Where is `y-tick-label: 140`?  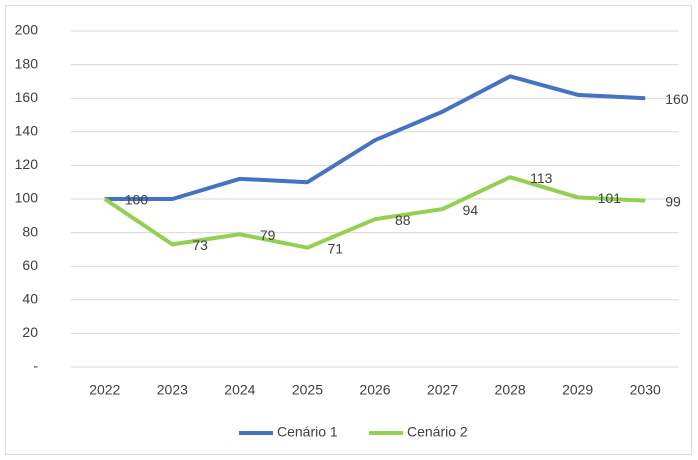
y-tick-label: 140 is located at coordinates (27, 131).